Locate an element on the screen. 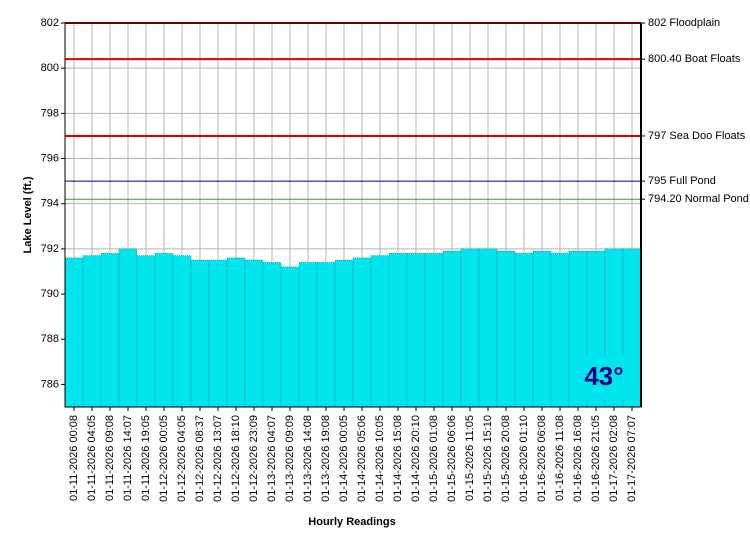 This screenshot has width=750, height=550. x-tick-label: 01-11-2026 14:07 is located at coordinates (128, 458).